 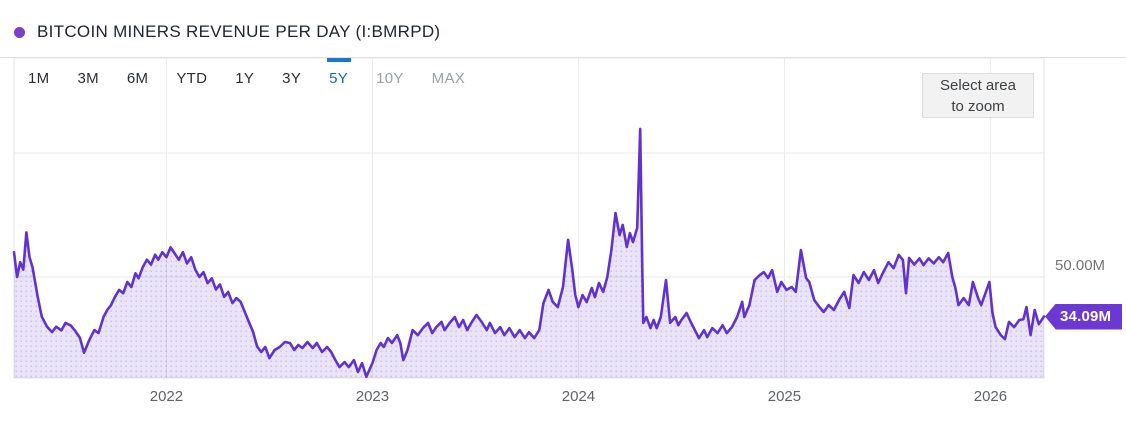 I want to click on y-tick-label-50.00M: 50.00M, so click(x=1080, y=266).